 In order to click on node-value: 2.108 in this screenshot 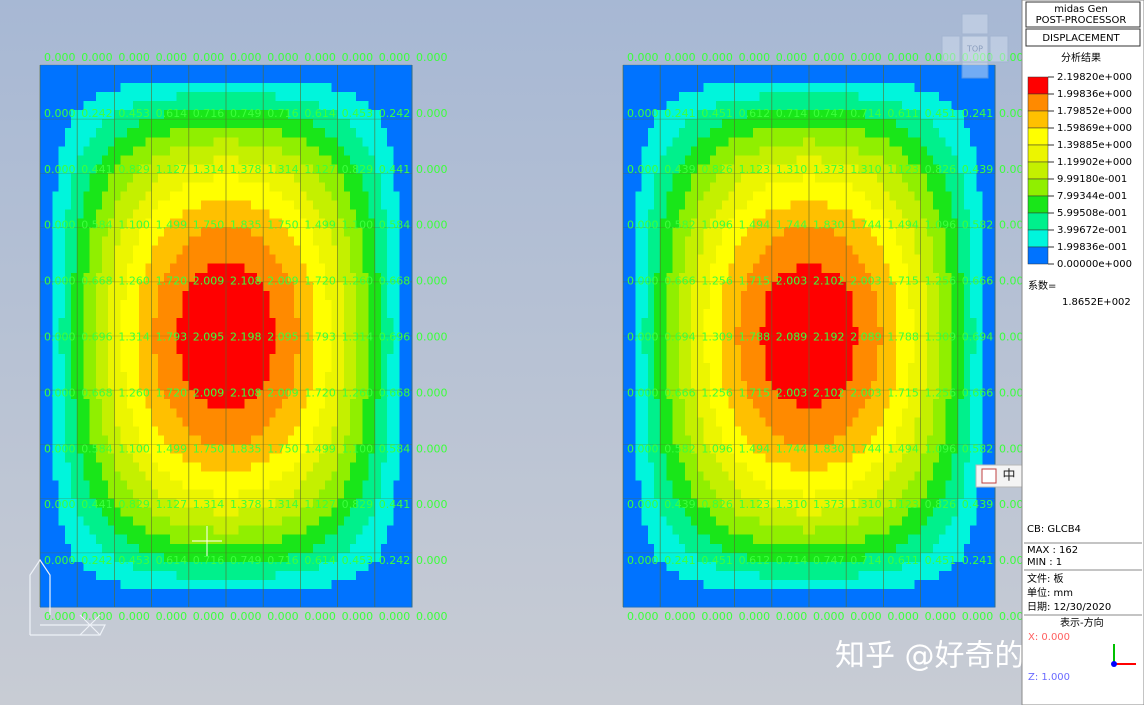, I will do `click(246, 281)`.